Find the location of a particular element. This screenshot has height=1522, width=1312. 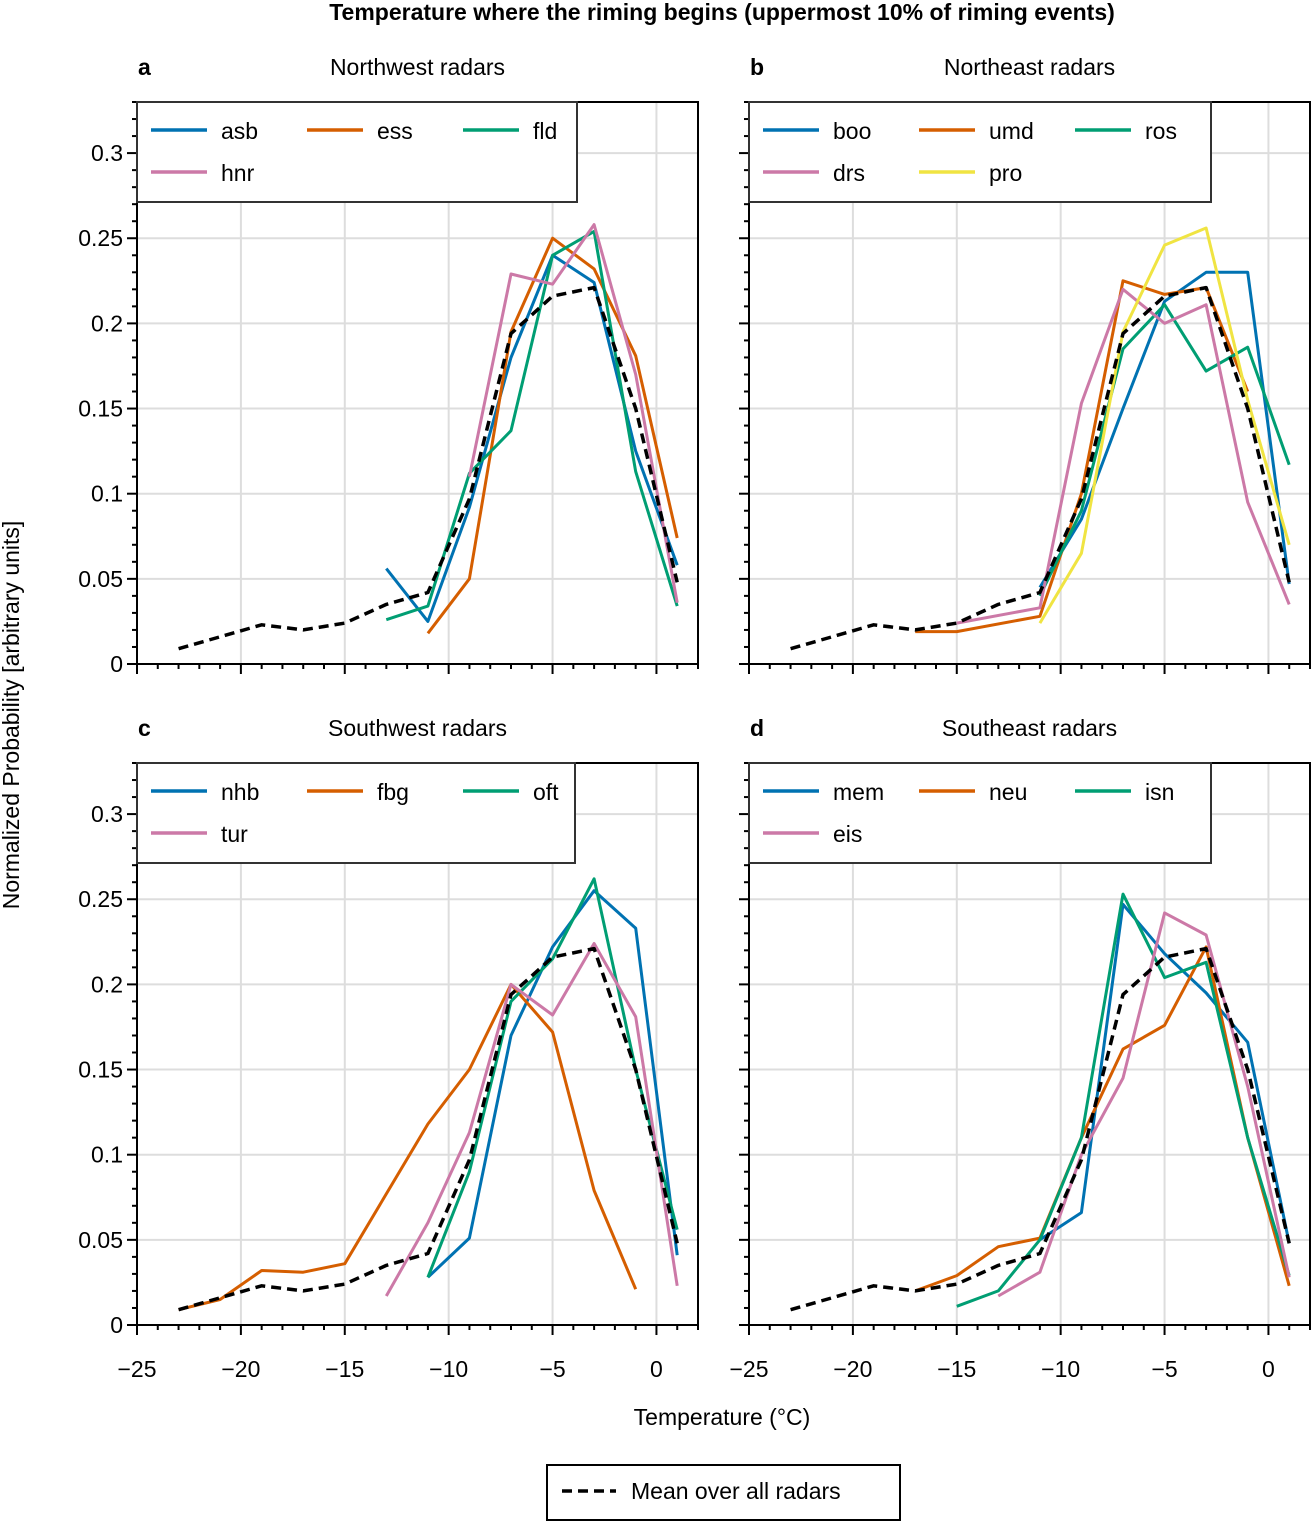

panel-title: Southwest radars is located at coordinates (417, 728).